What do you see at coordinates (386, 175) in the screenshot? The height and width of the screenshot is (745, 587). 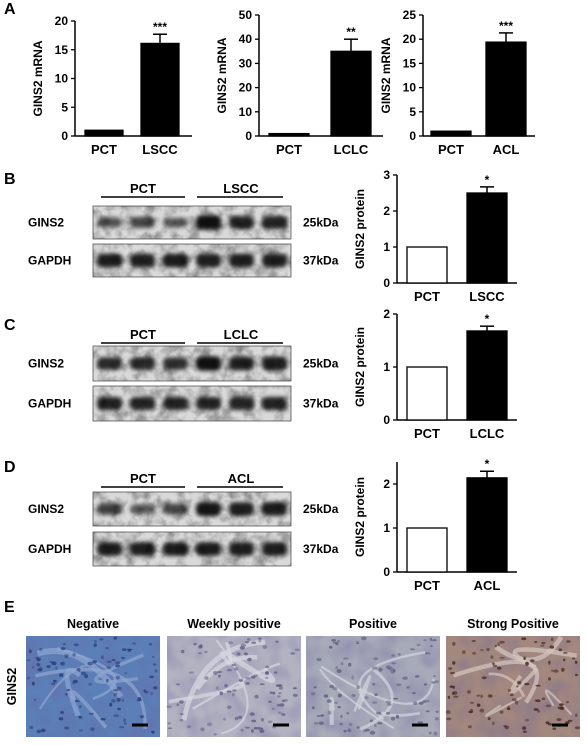 I see `y-tick-label: 3` at bounding box center [386, 175].